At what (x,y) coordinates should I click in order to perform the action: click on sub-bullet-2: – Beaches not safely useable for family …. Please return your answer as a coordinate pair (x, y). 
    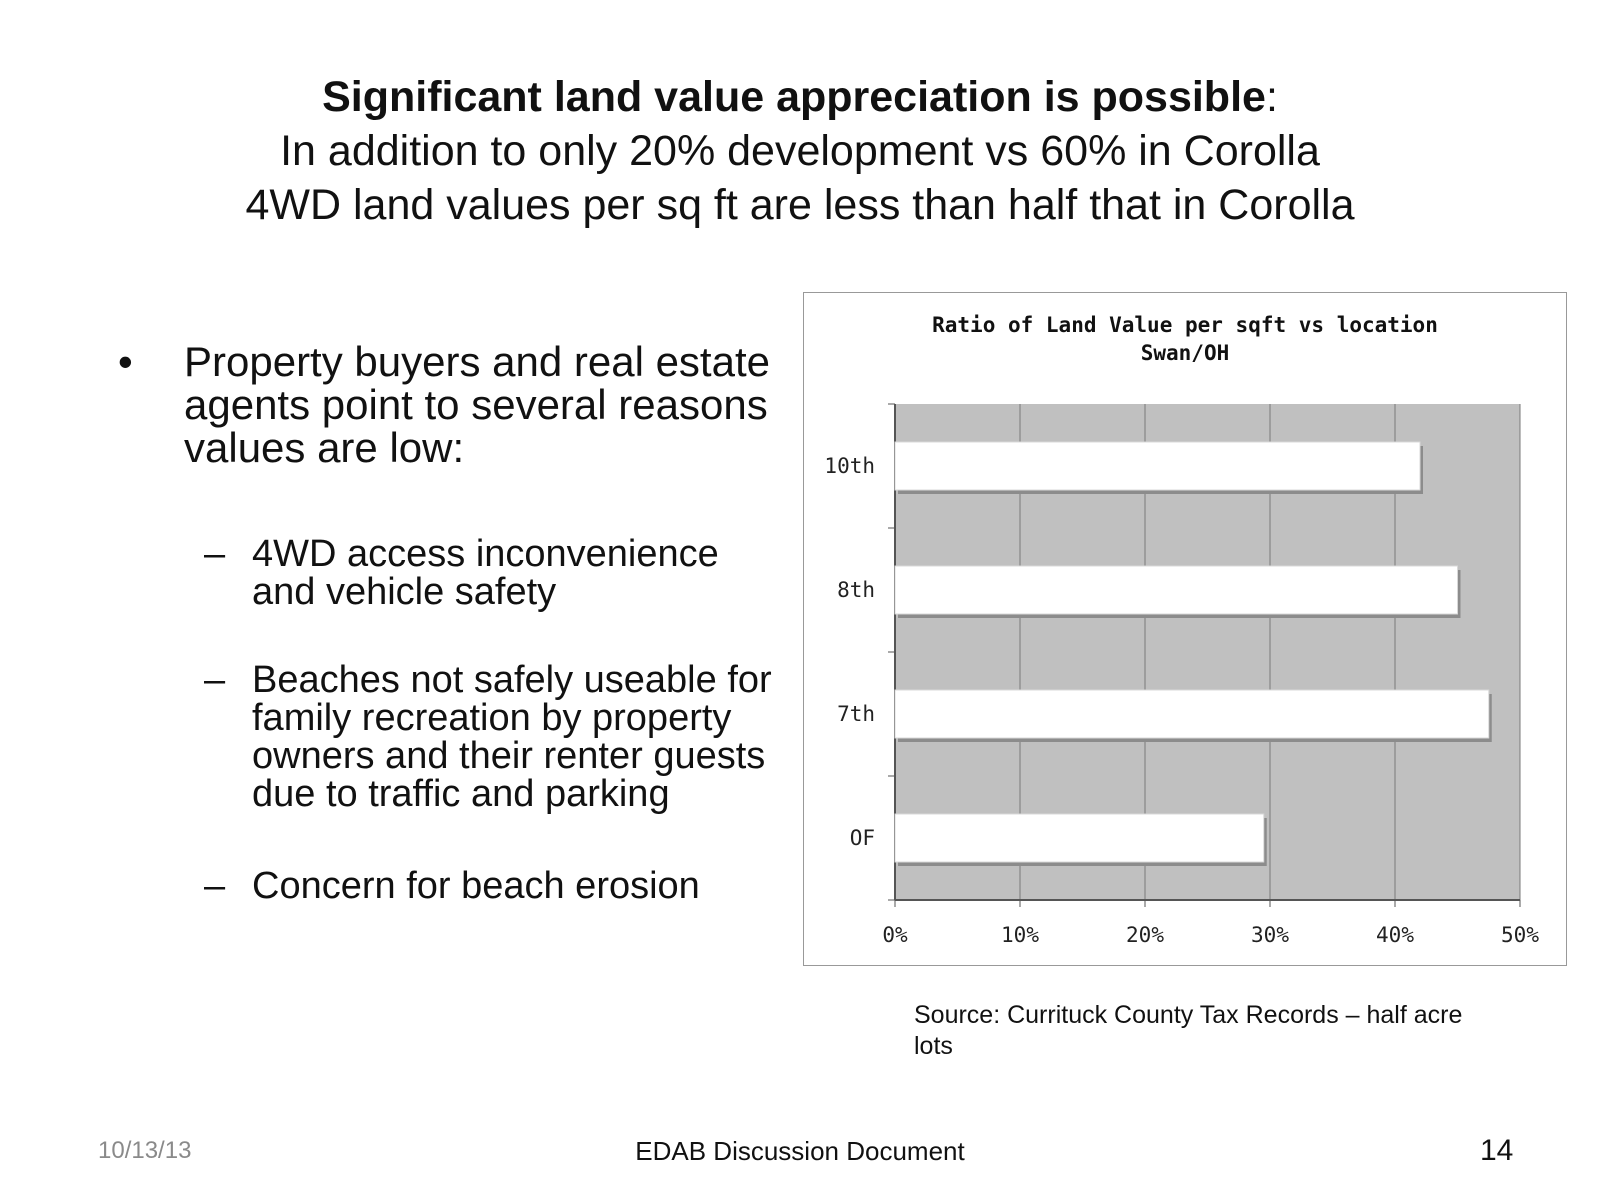
    Looking at the image, I should click on (448, 737).